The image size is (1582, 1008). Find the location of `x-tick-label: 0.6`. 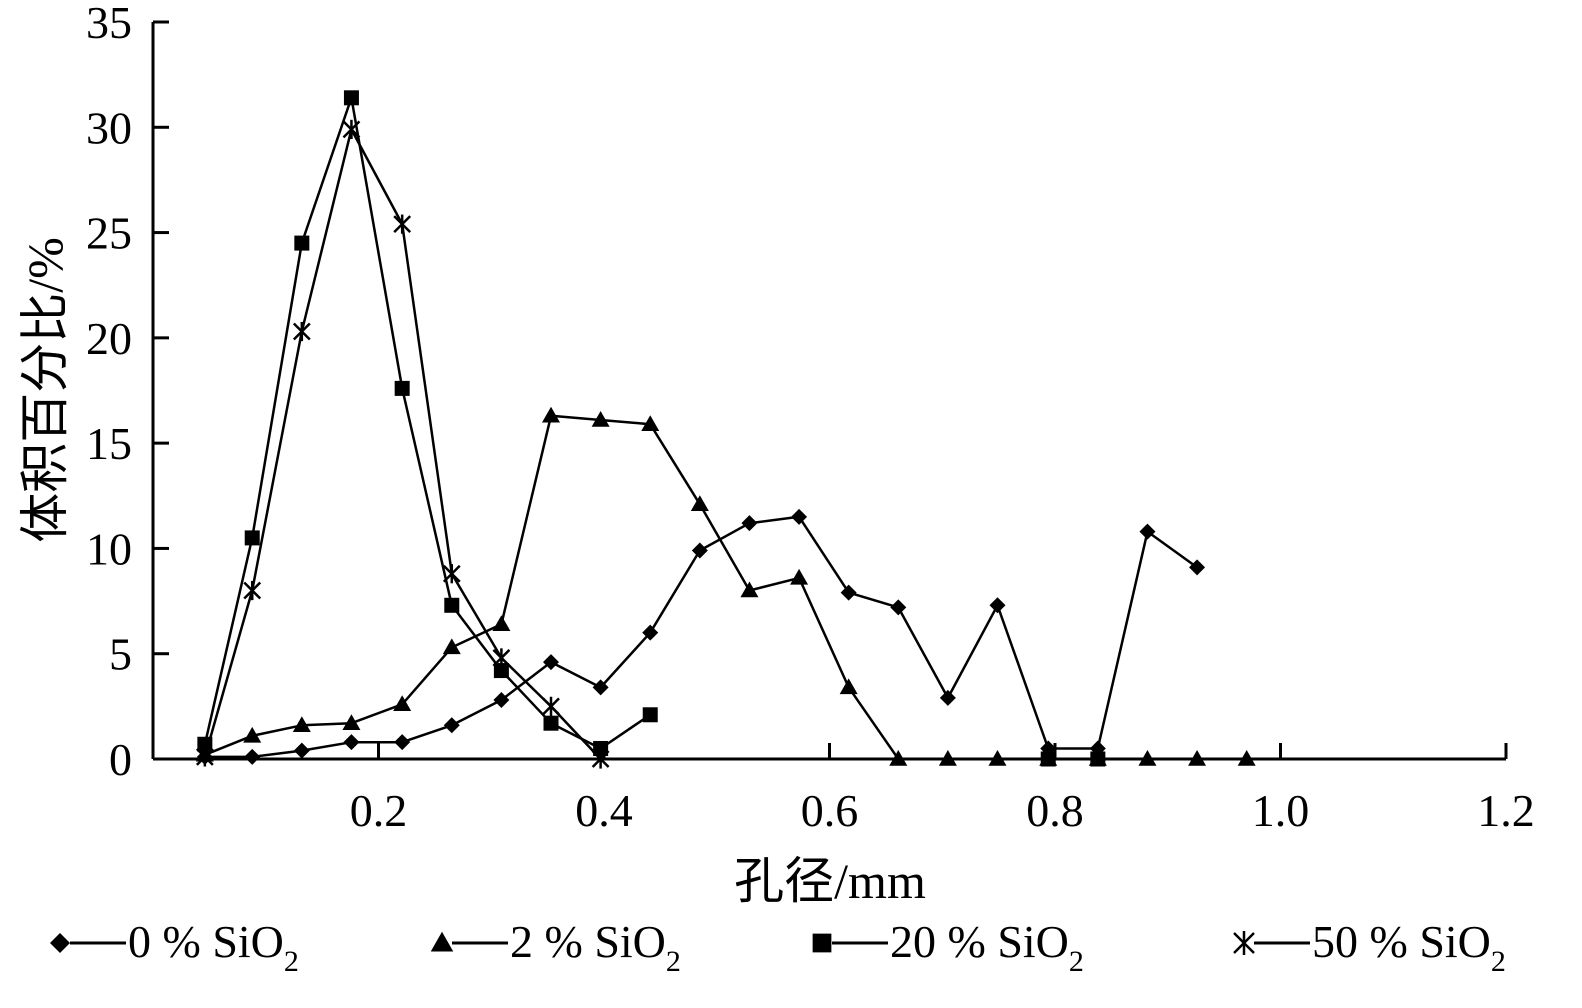

x-tick-label: 0.6 is located at coordinates (830, 810).